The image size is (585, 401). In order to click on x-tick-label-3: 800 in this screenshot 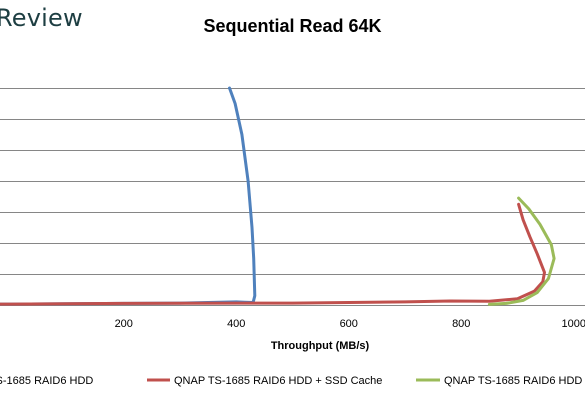, I will do `click(461, 324)`.